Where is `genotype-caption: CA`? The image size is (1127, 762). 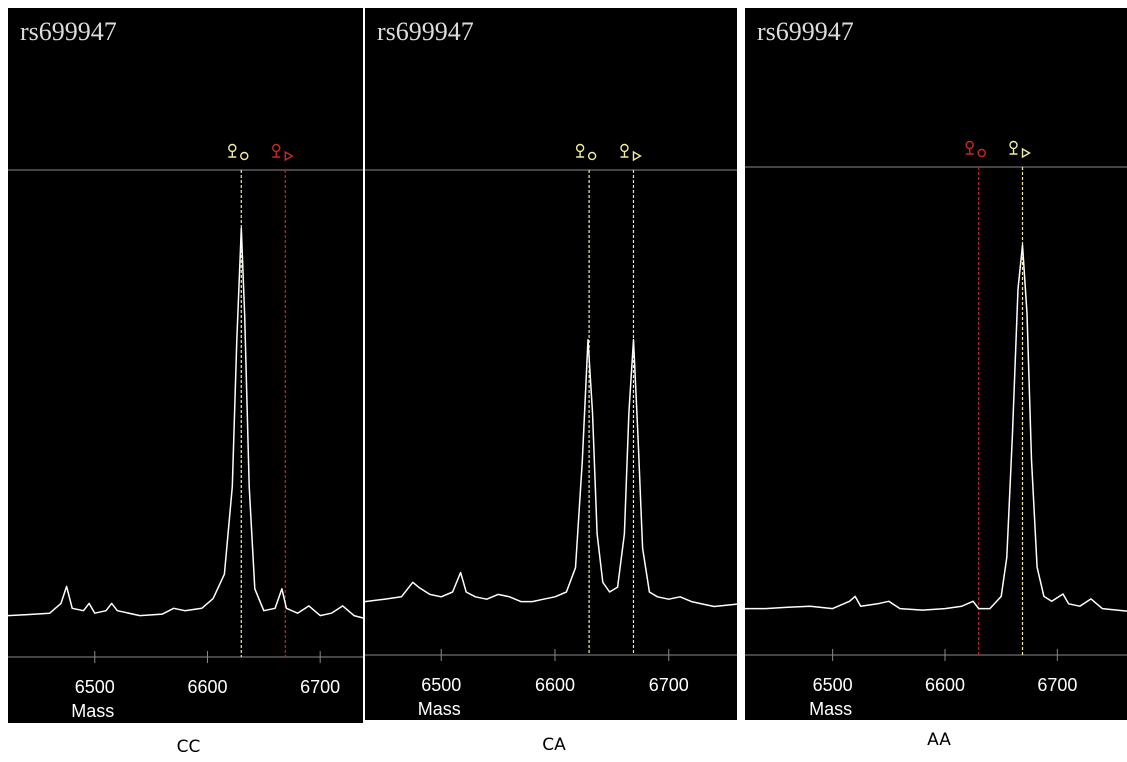 genotype-caption: CA is located at coordinates (554, 745).